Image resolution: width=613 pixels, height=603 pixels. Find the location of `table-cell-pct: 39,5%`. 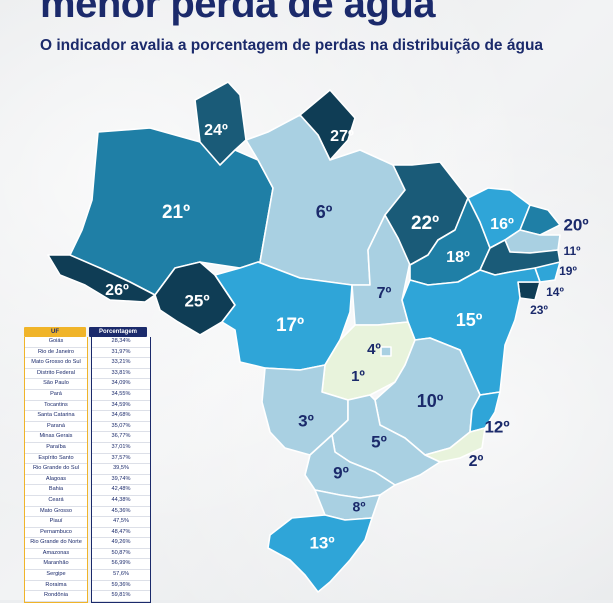

table-cell-pct: 39,5% is located at coordinates (121, 469).